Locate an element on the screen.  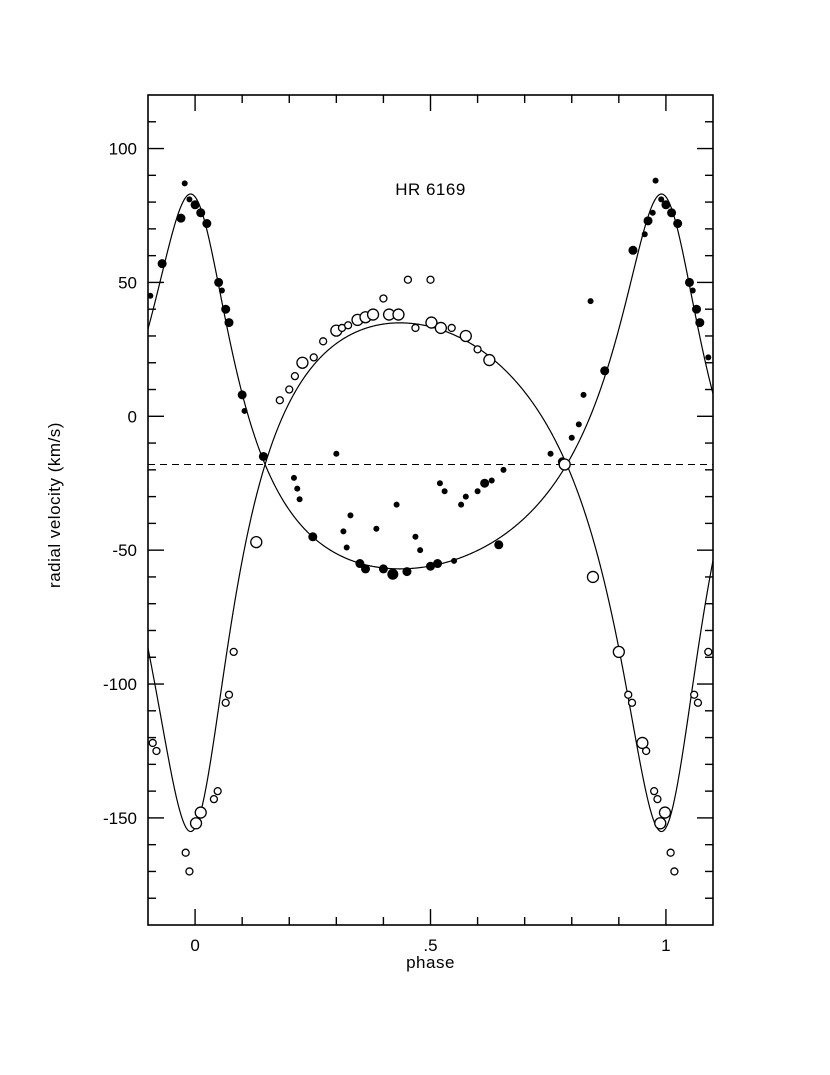
x-tick-label: 1 is located at coordinates (665, 945).